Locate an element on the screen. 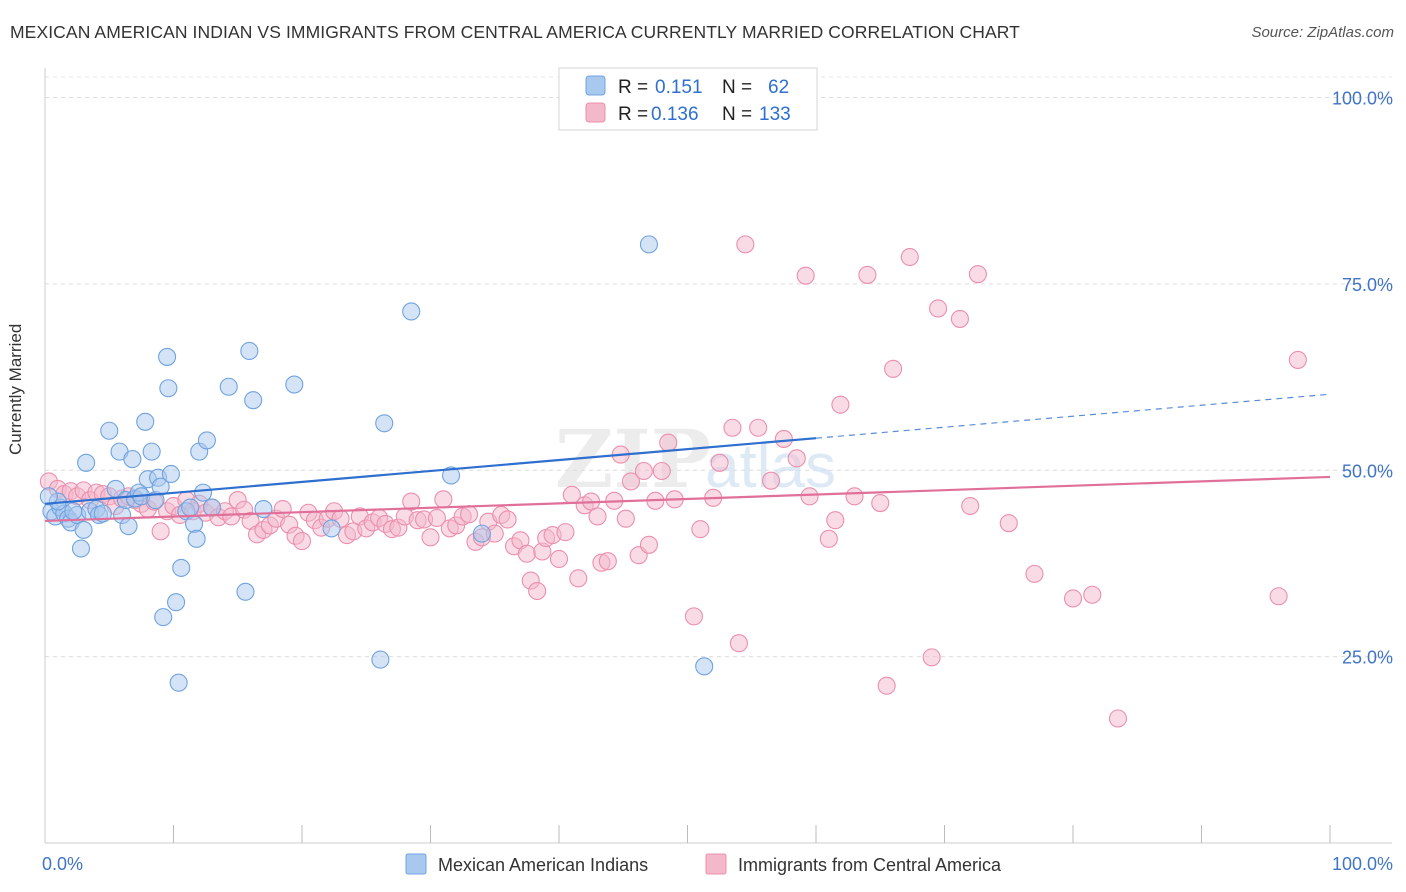 The image size is (1406, 892). legend-label-immigrants-central-america: Immigrants from Central America is located at coordinates (870, 865).